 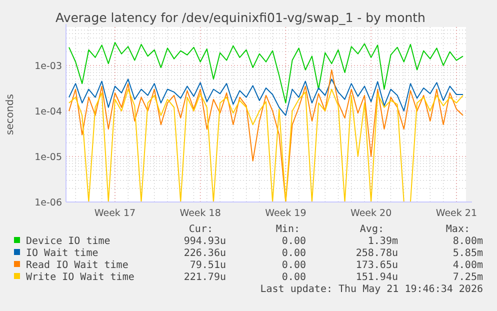 What do you see at coordinates (48, 66) in the screenshot?
I see `y-tick-label: 1e-03` at bounding box center [48, 66].